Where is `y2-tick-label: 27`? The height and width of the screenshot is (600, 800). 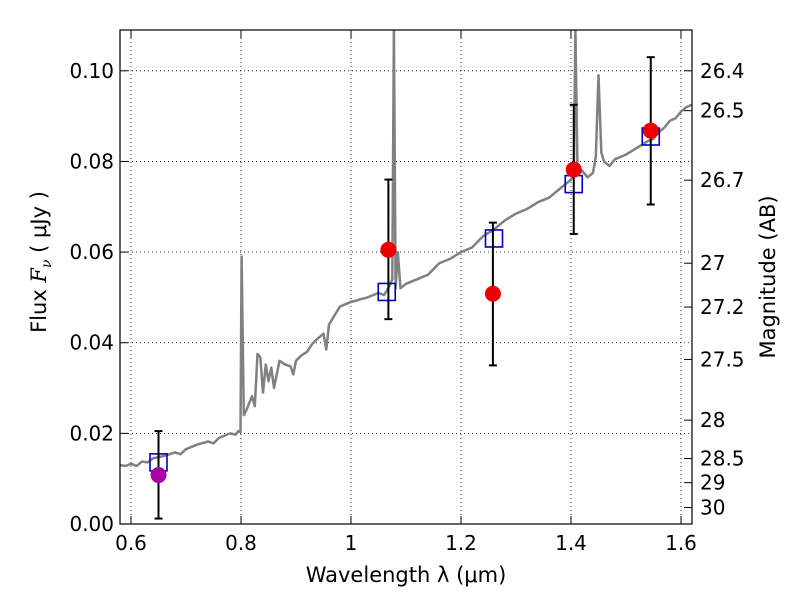
y2-tick-label: 27 is located at coordinates (712, 263).